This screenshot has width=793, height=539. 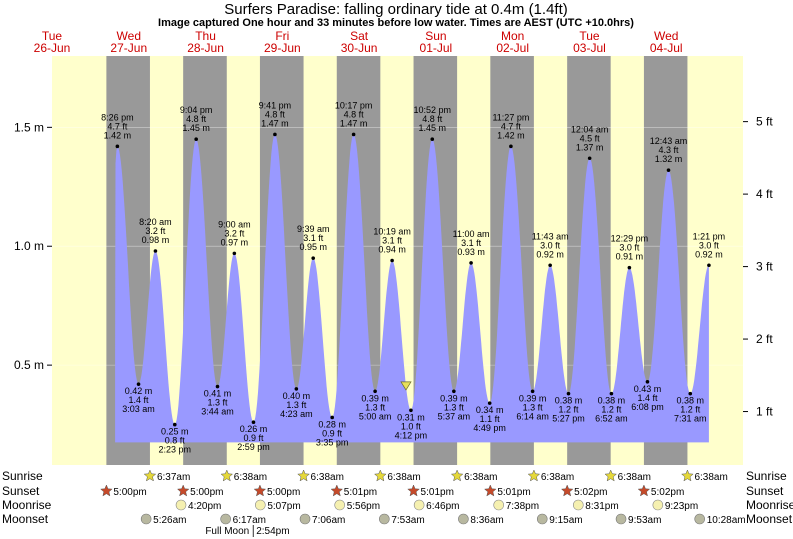 What do you see at coordinates (406, 386) in the screenshot?
I see `current-tide-marker` at bounding box center [406, 386].